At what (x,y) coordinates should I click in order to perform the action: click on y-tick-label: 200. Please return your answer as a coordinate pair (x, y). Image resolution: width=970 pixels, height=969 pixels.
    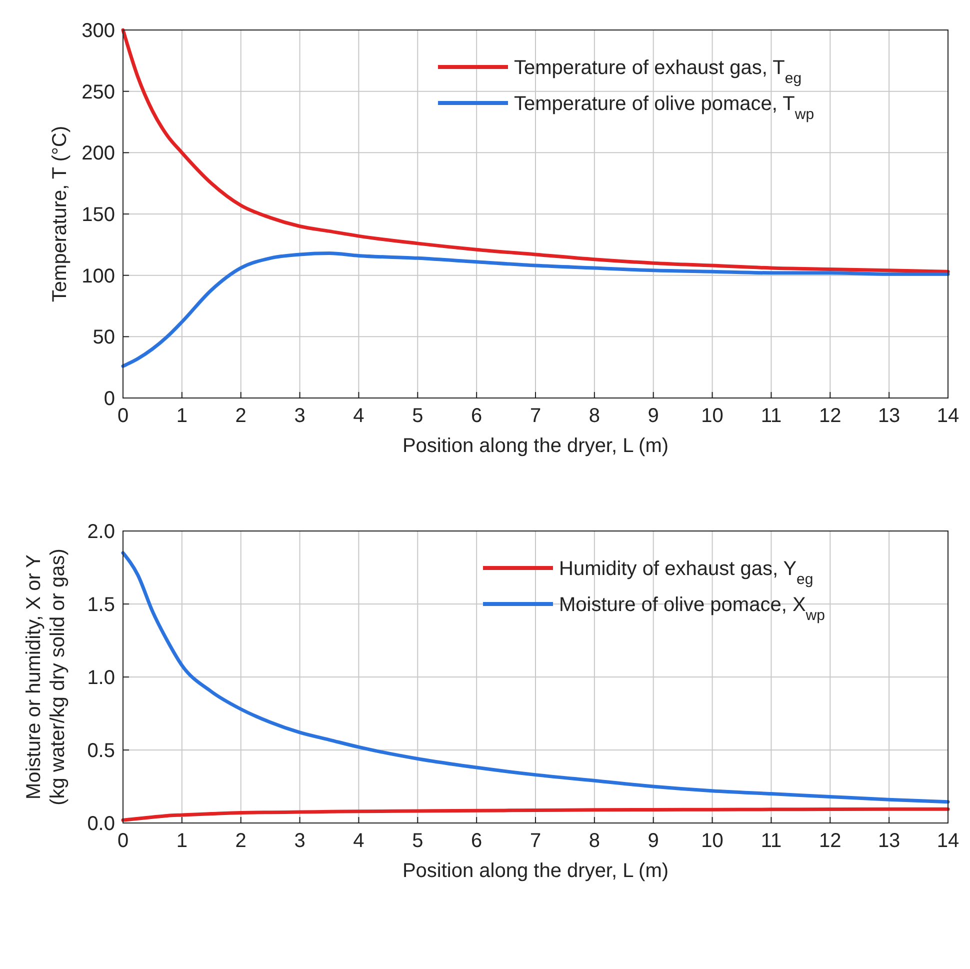
    Looking at the image, I should click on (98, 153).